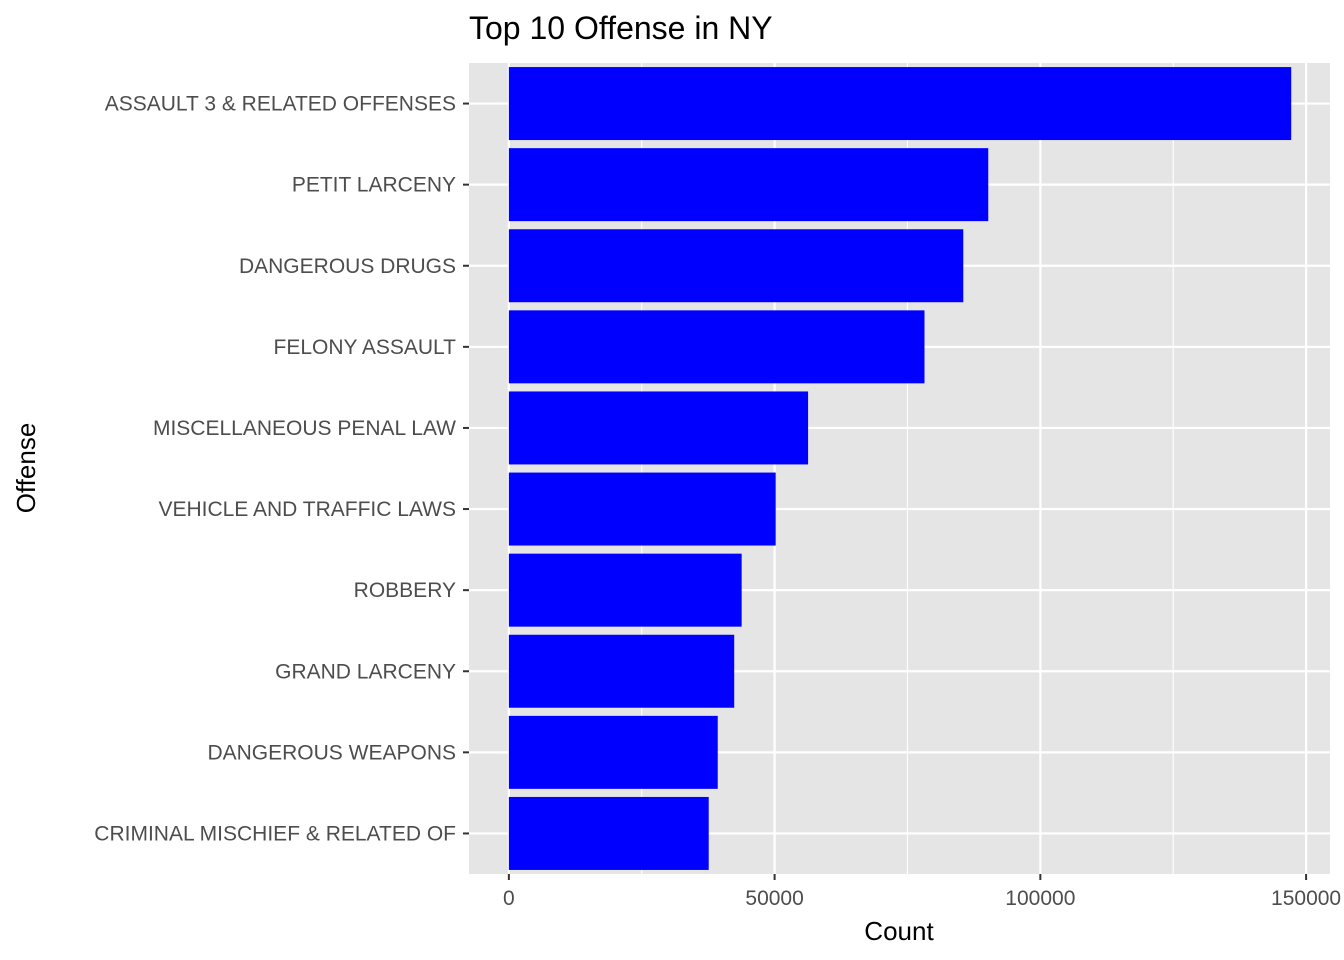  Describe the element at coordinates (509, 898) in the screenshot. I see `x-tick-label: 0` at that location.